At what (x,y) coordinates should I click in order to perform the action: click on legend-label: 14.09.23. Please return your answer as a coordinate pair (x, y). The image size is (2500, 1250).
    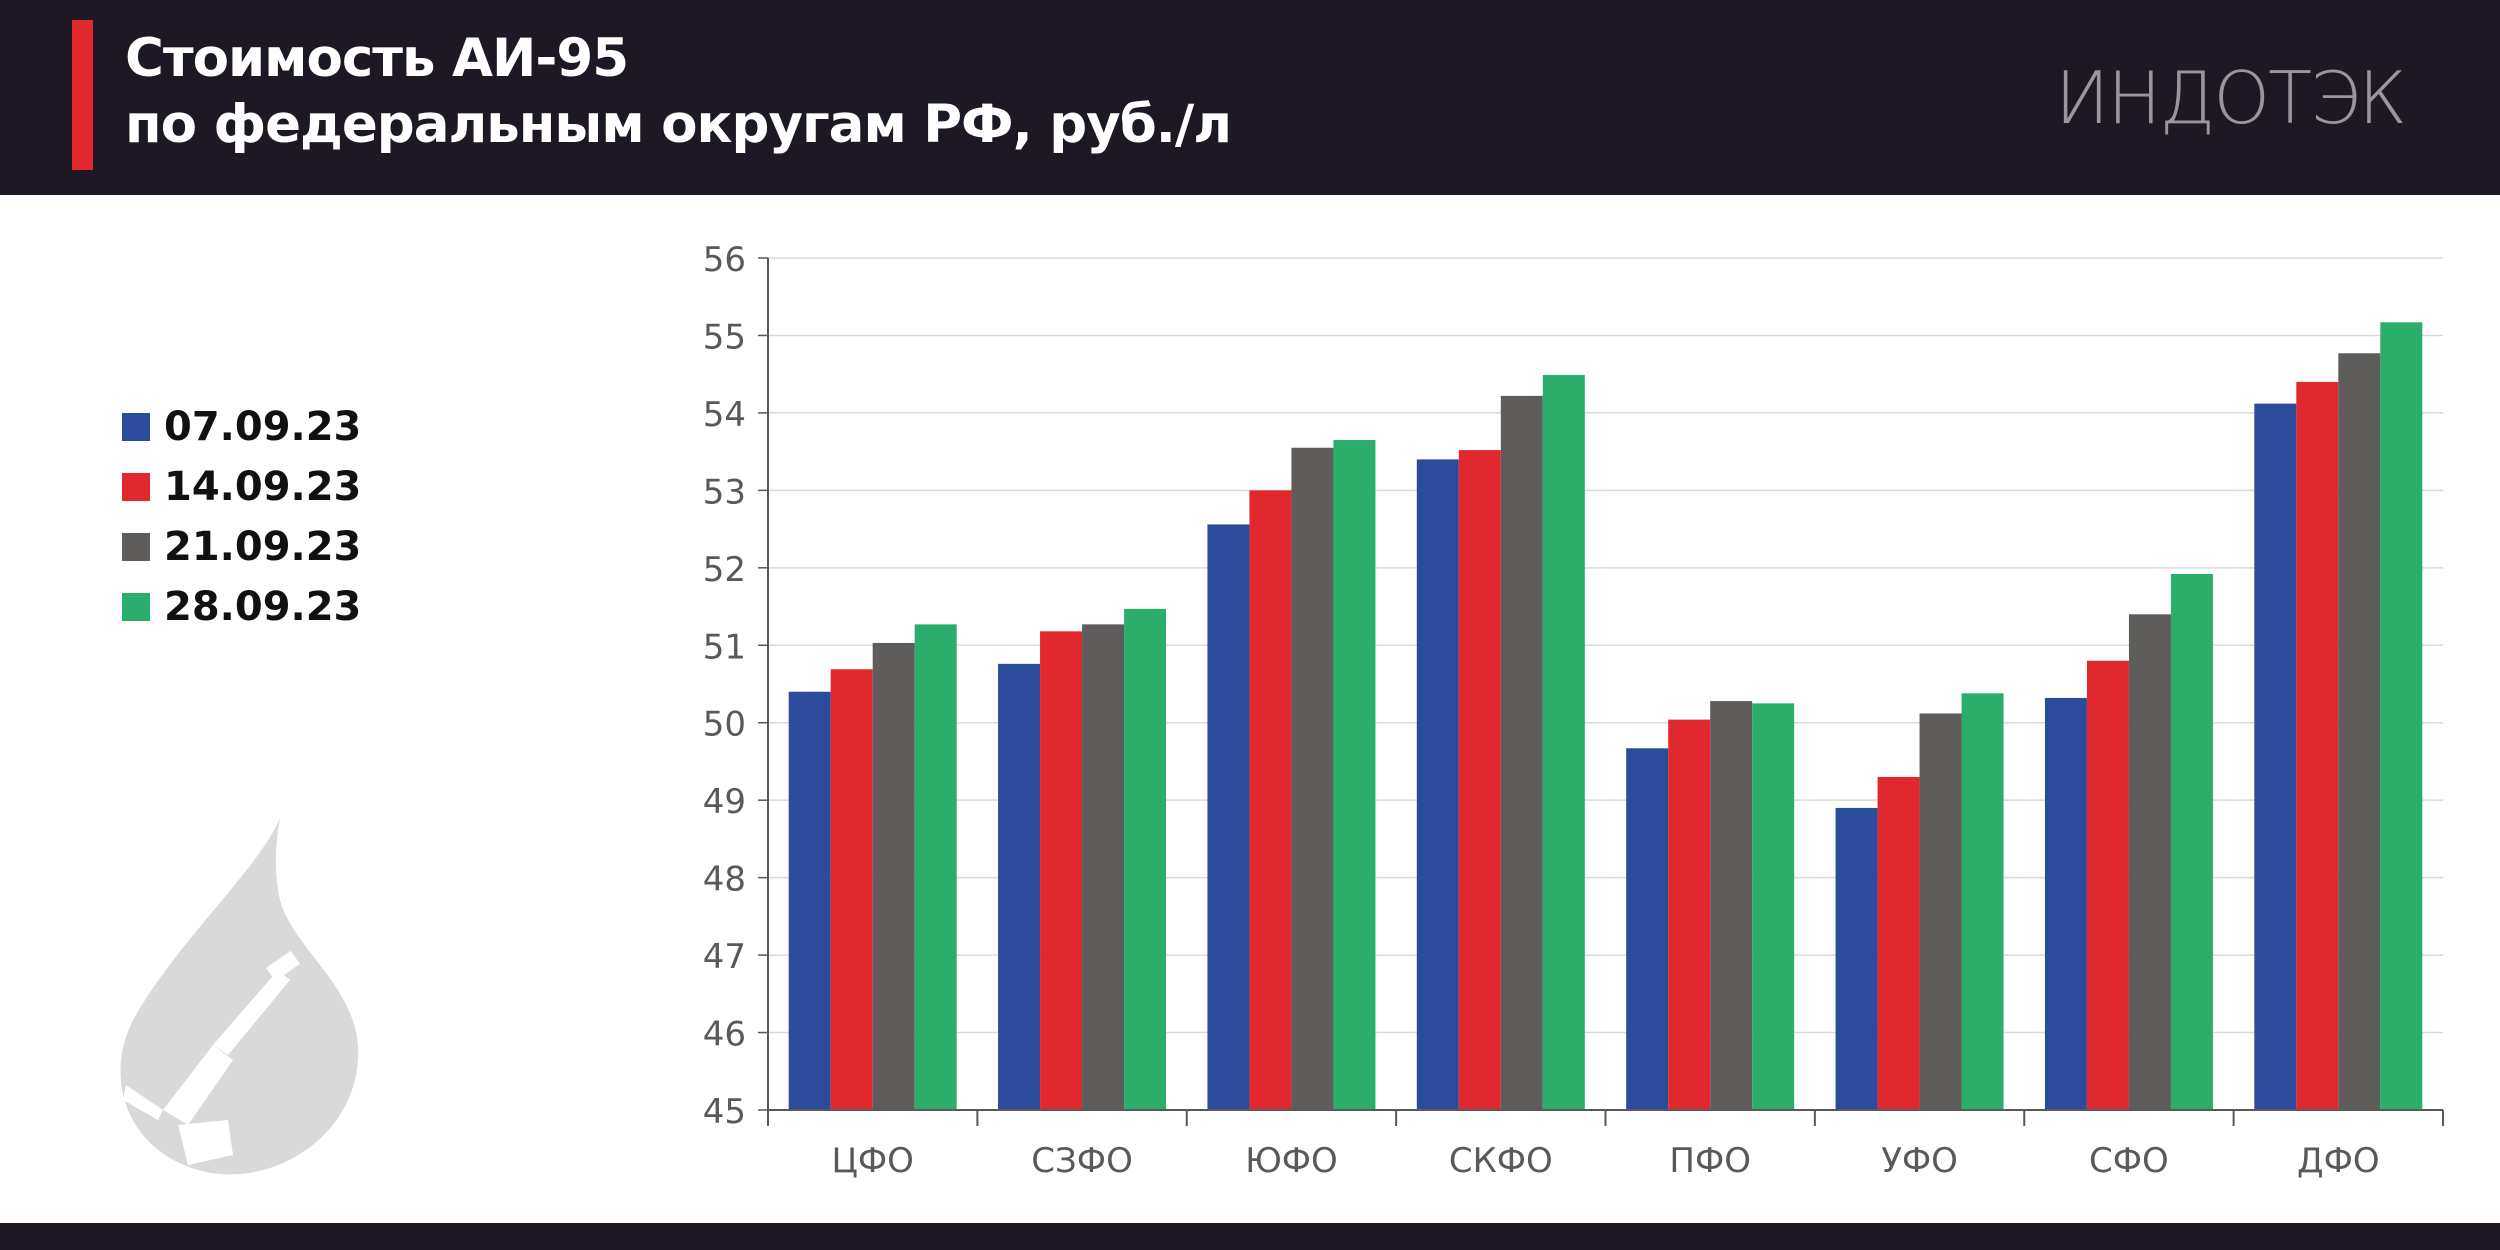
    Looking at the image, I should click on (263, 487).